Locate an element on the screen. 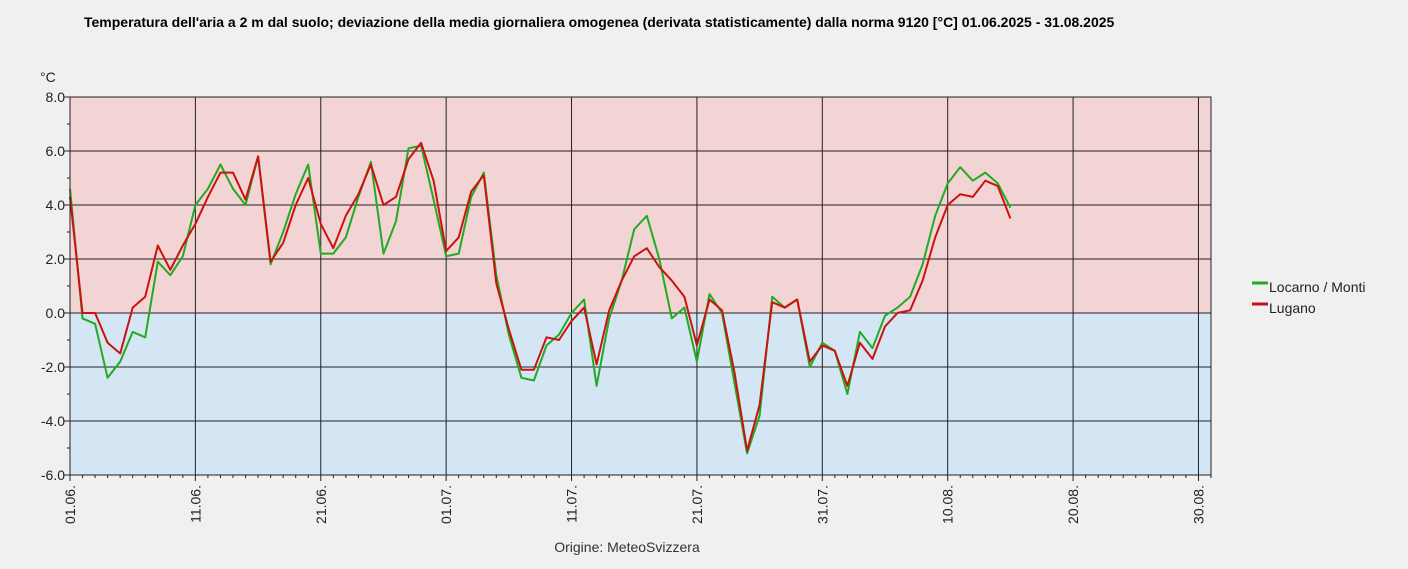 This screenshot has height=569, width=1408. y-axis-unit-label: °C is located at coordinates (48, 77).